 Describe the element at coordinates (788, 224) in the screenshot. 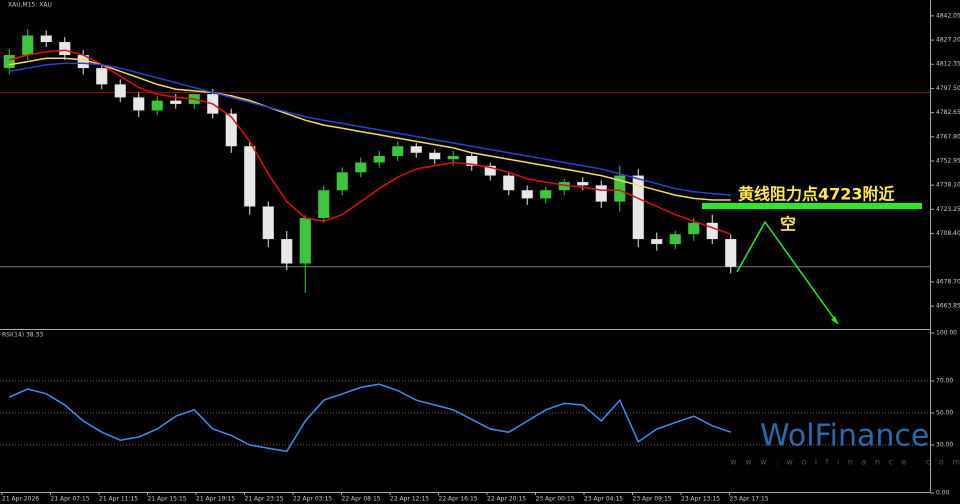

I see `annotation-2: 空` at that location.